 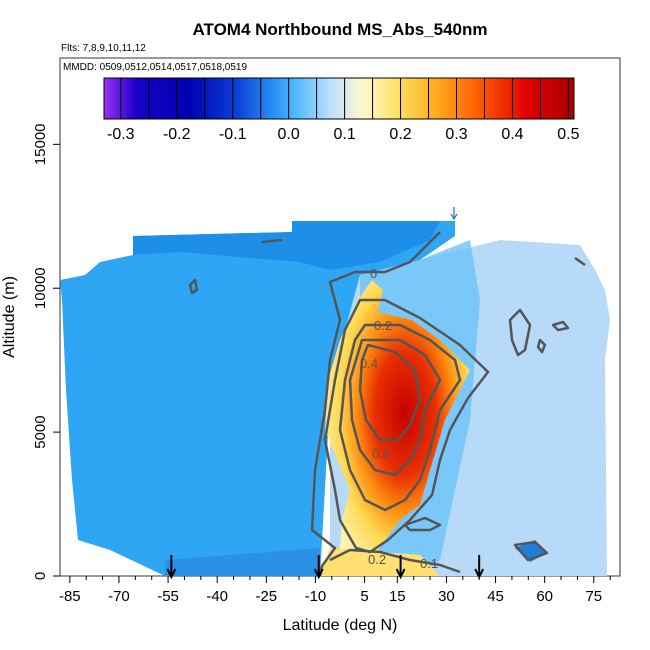 What do you see at coordinates (103, 48) in the screenshot?
I see `flights-subtitle: Flts: 7,8,9,10,11,12` at bounding box center [103, 48].